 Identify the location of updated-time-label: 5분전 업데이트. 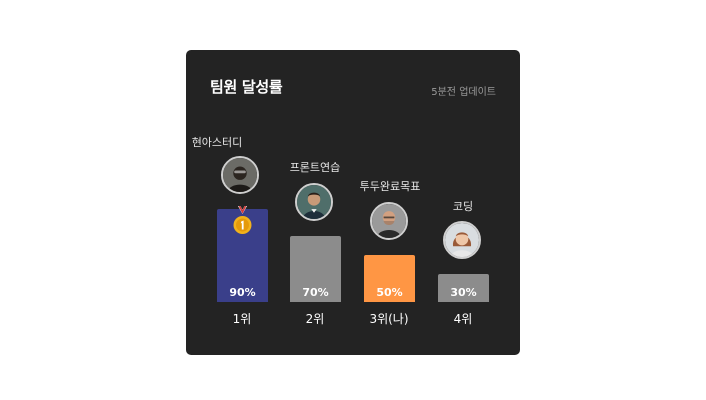
(463, 92).